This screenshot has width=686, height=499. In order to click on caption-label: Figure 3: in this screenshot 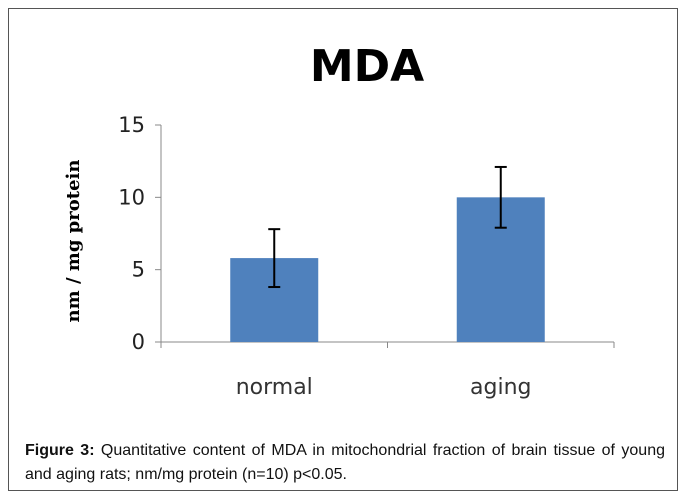, I will do `click(60, 450)`.